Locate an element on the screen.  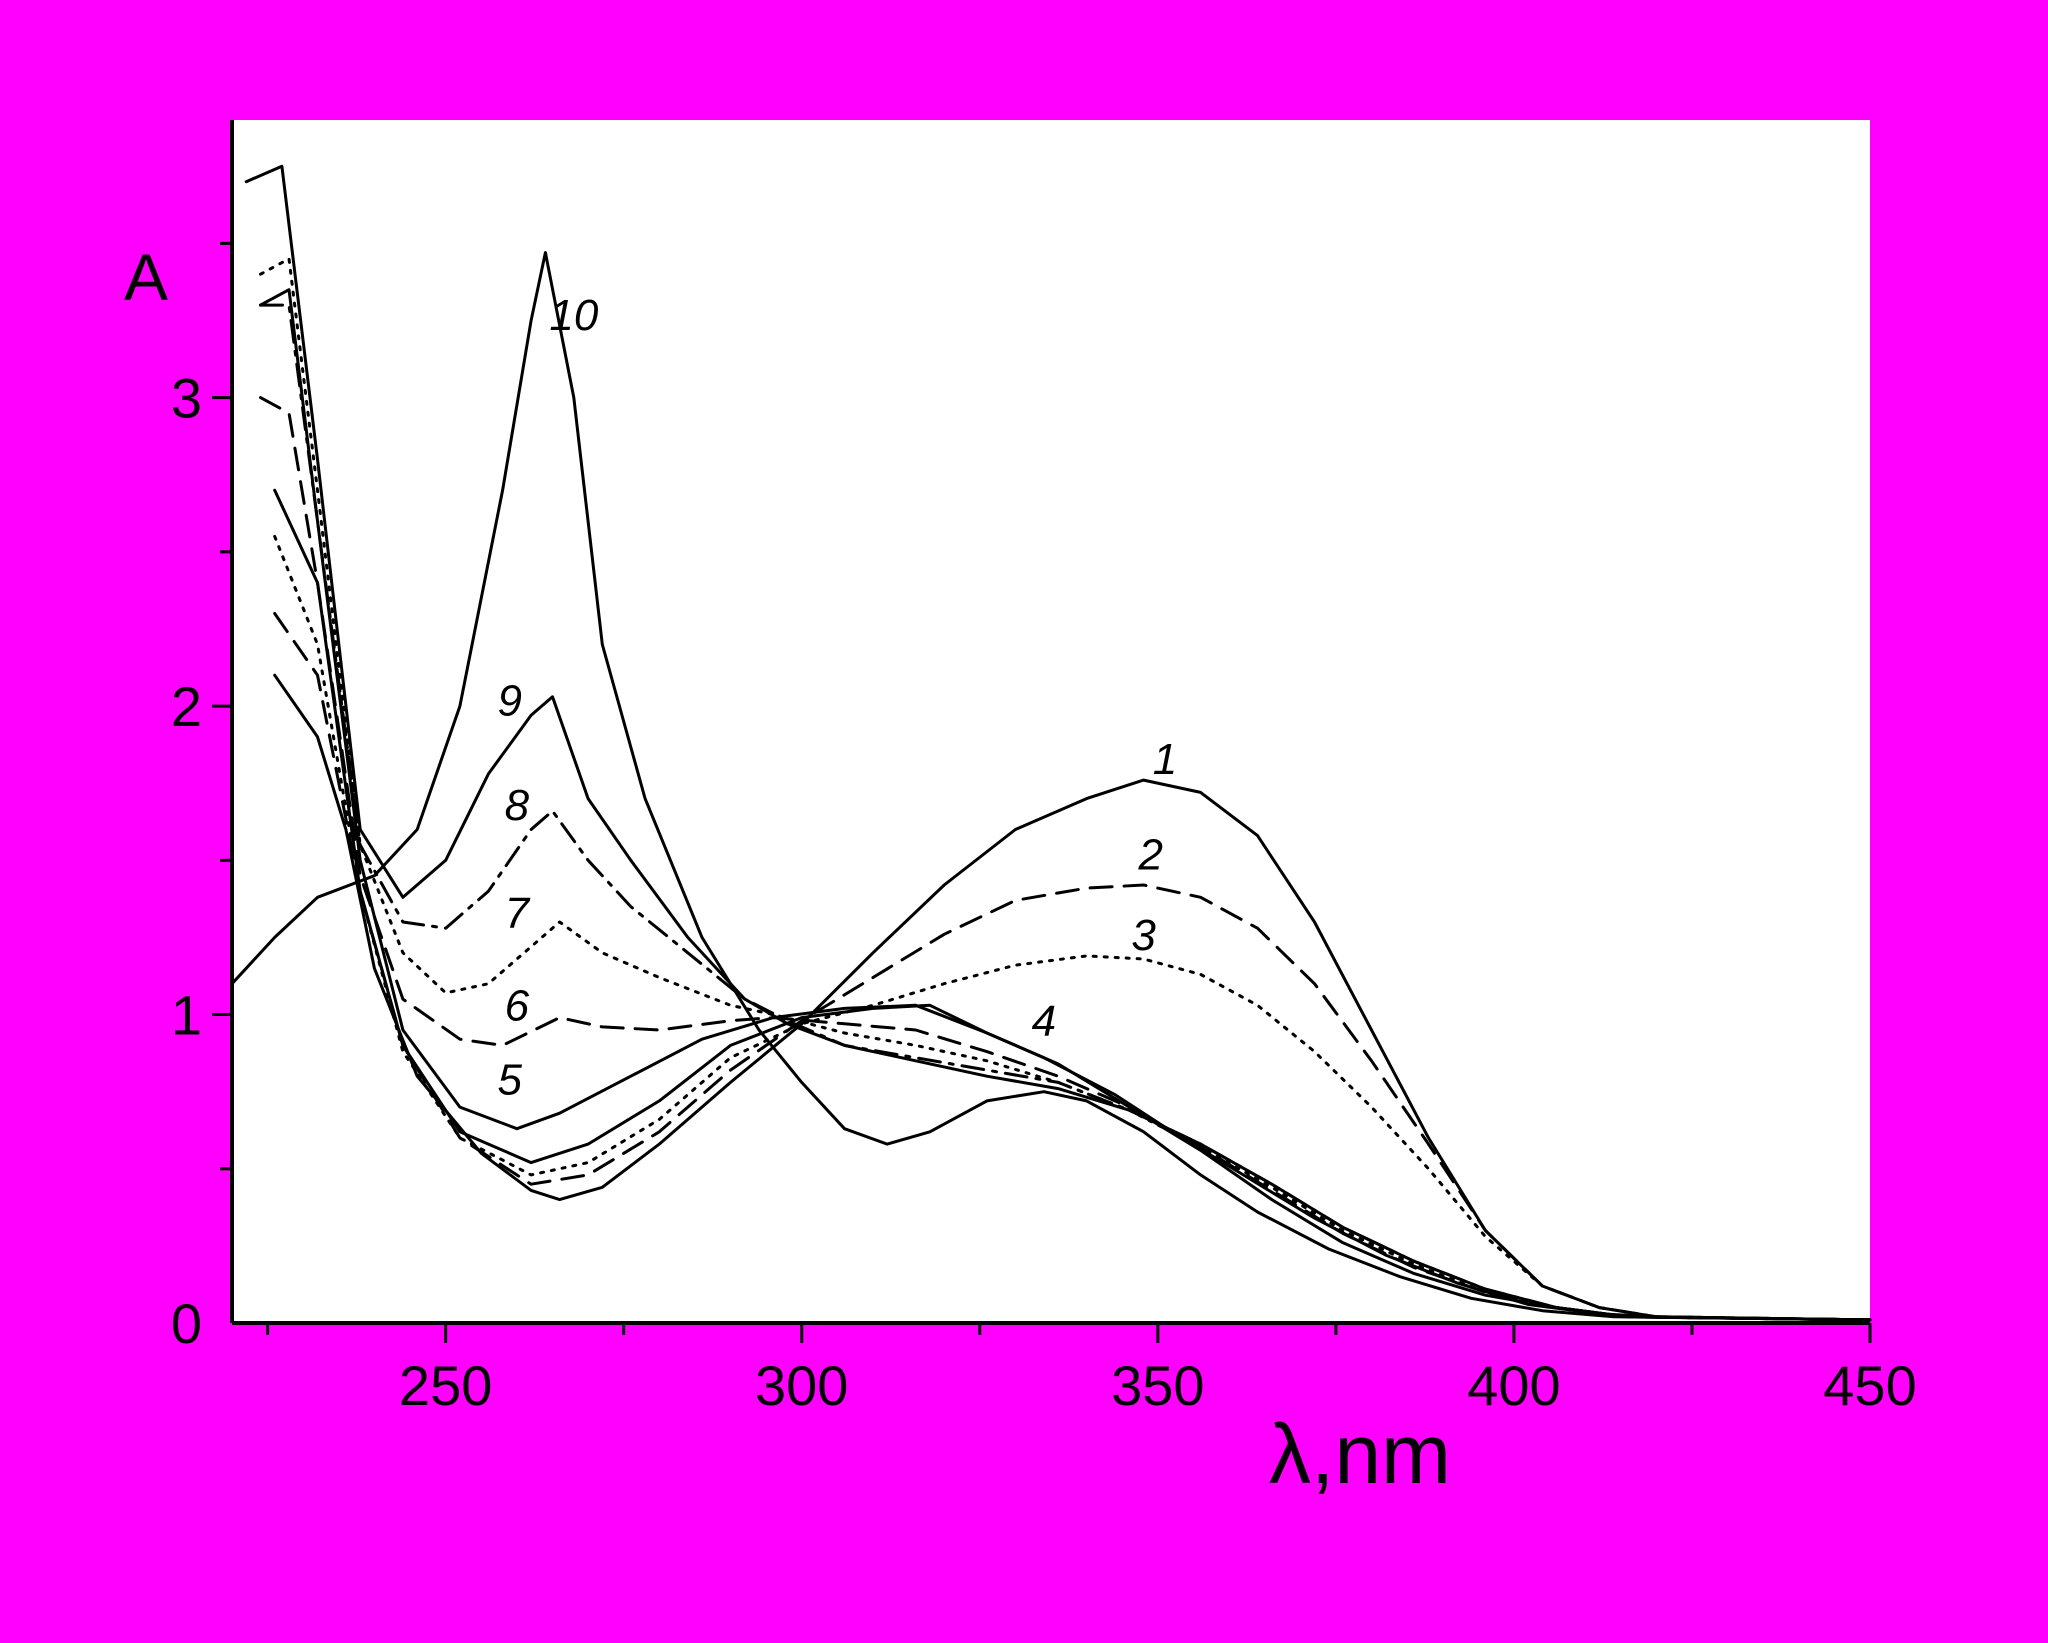
y-tick-label: 2 is located at coordinates (186, 706).